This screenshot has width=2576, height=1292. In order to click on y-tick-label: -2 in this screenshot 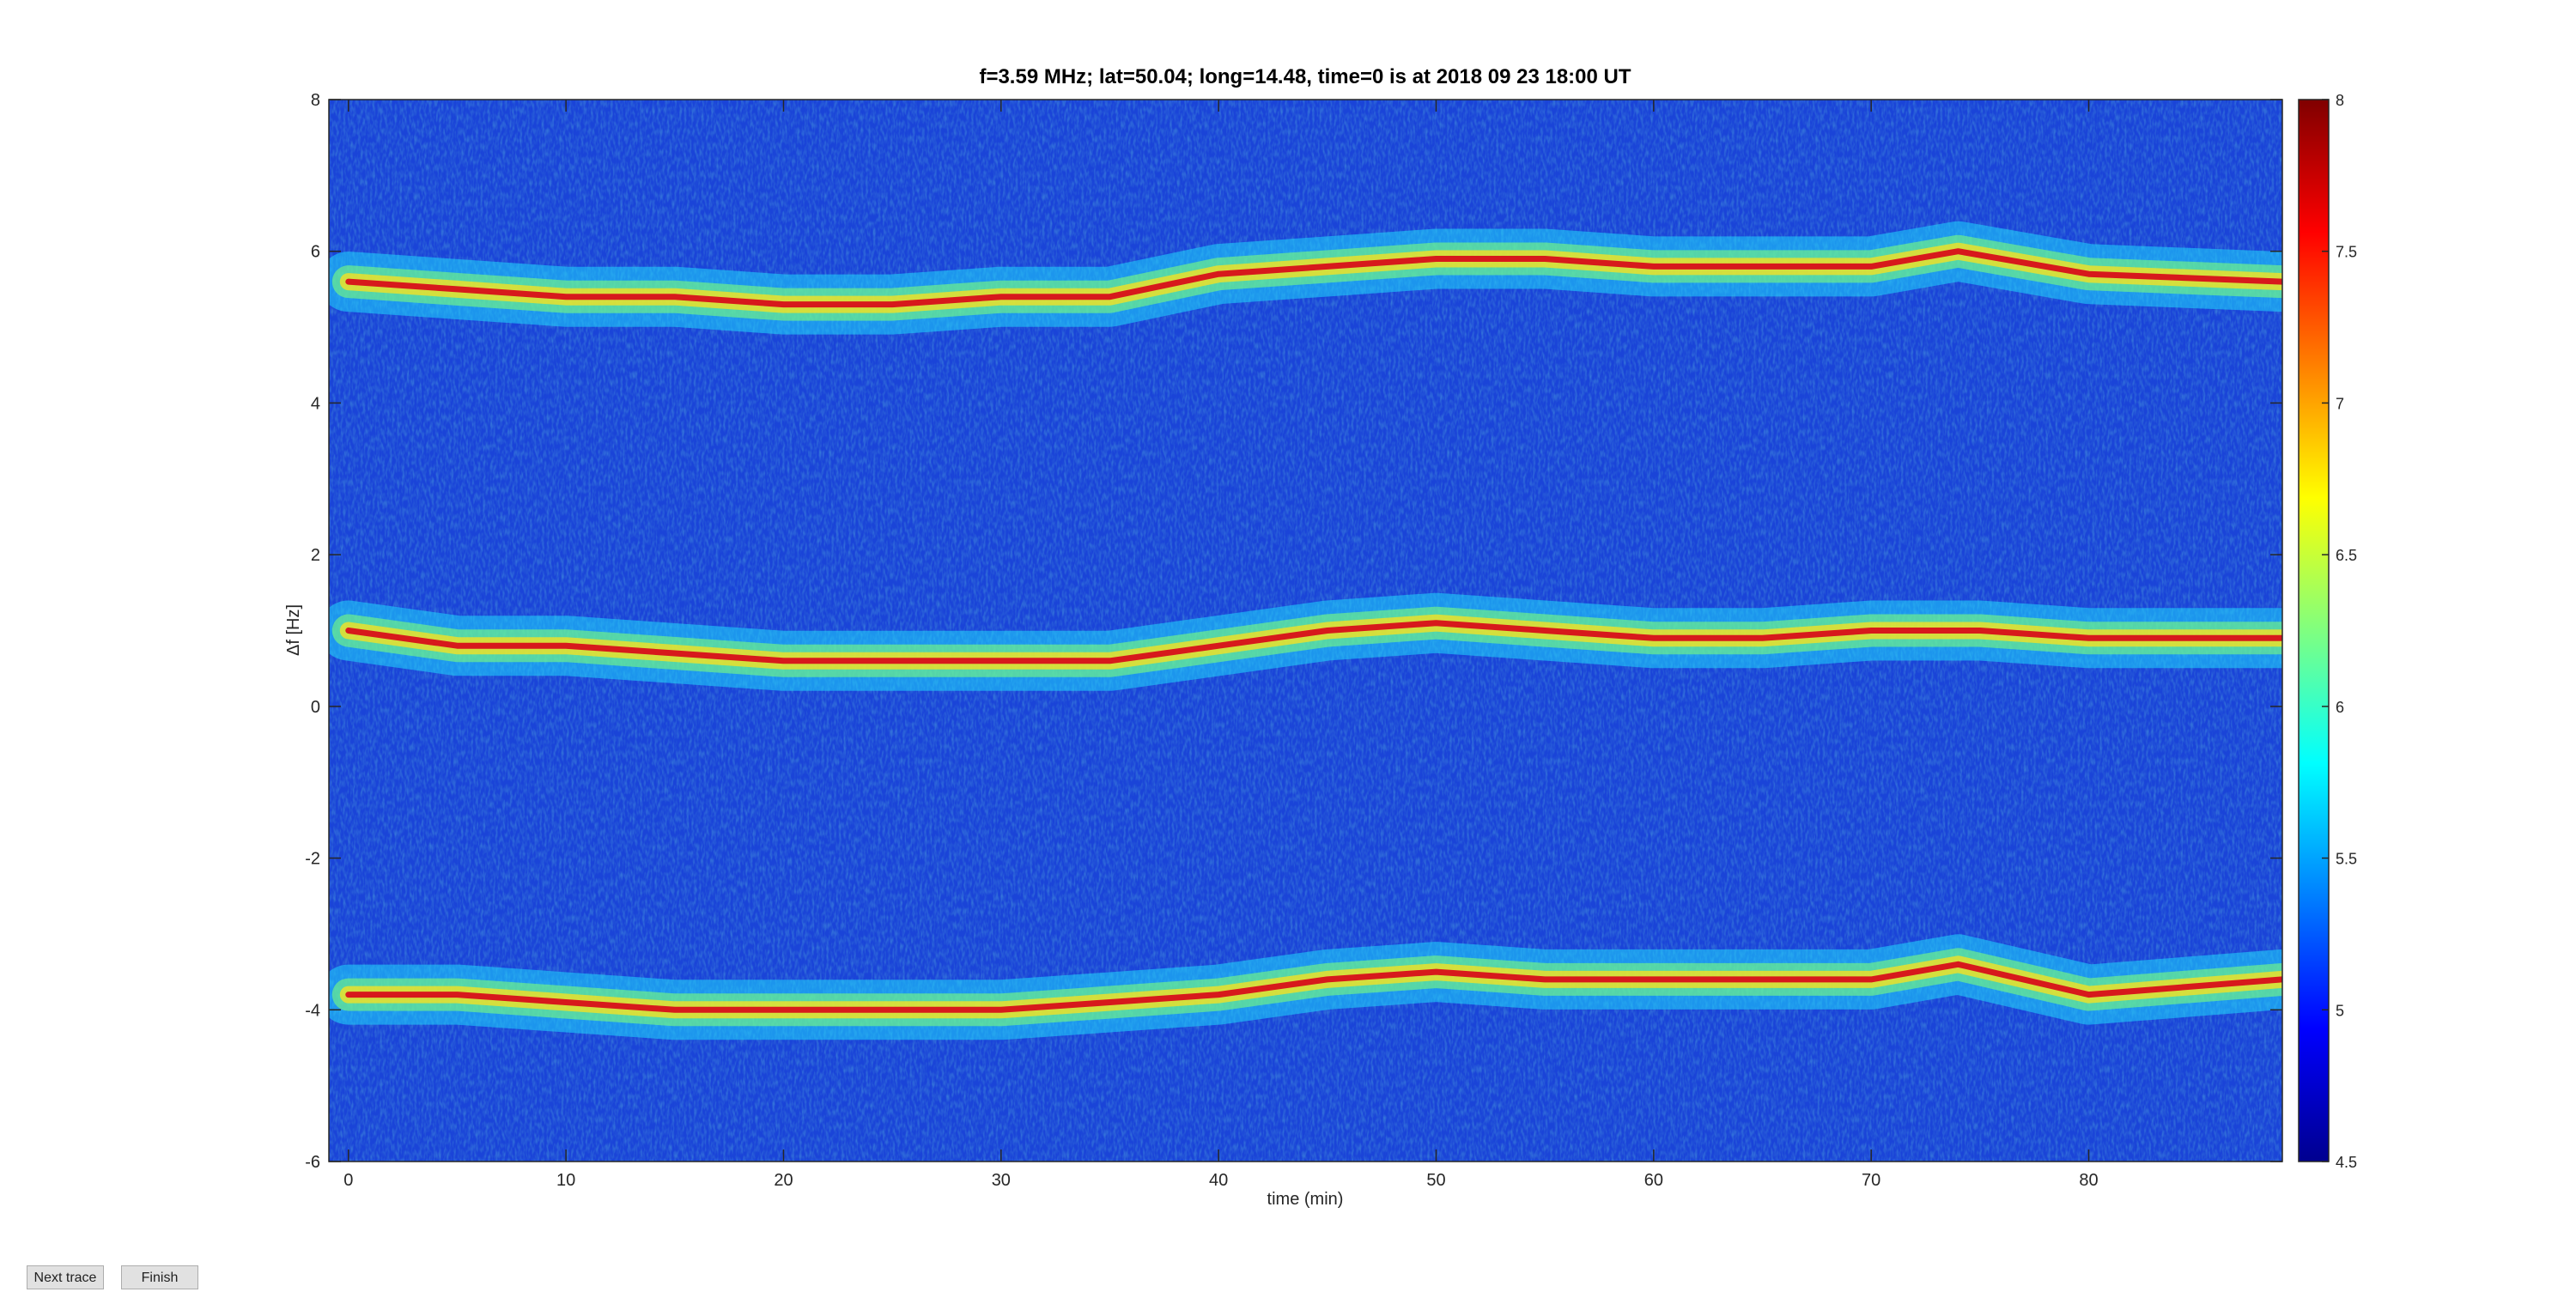, I will do `click(312, 859)`.